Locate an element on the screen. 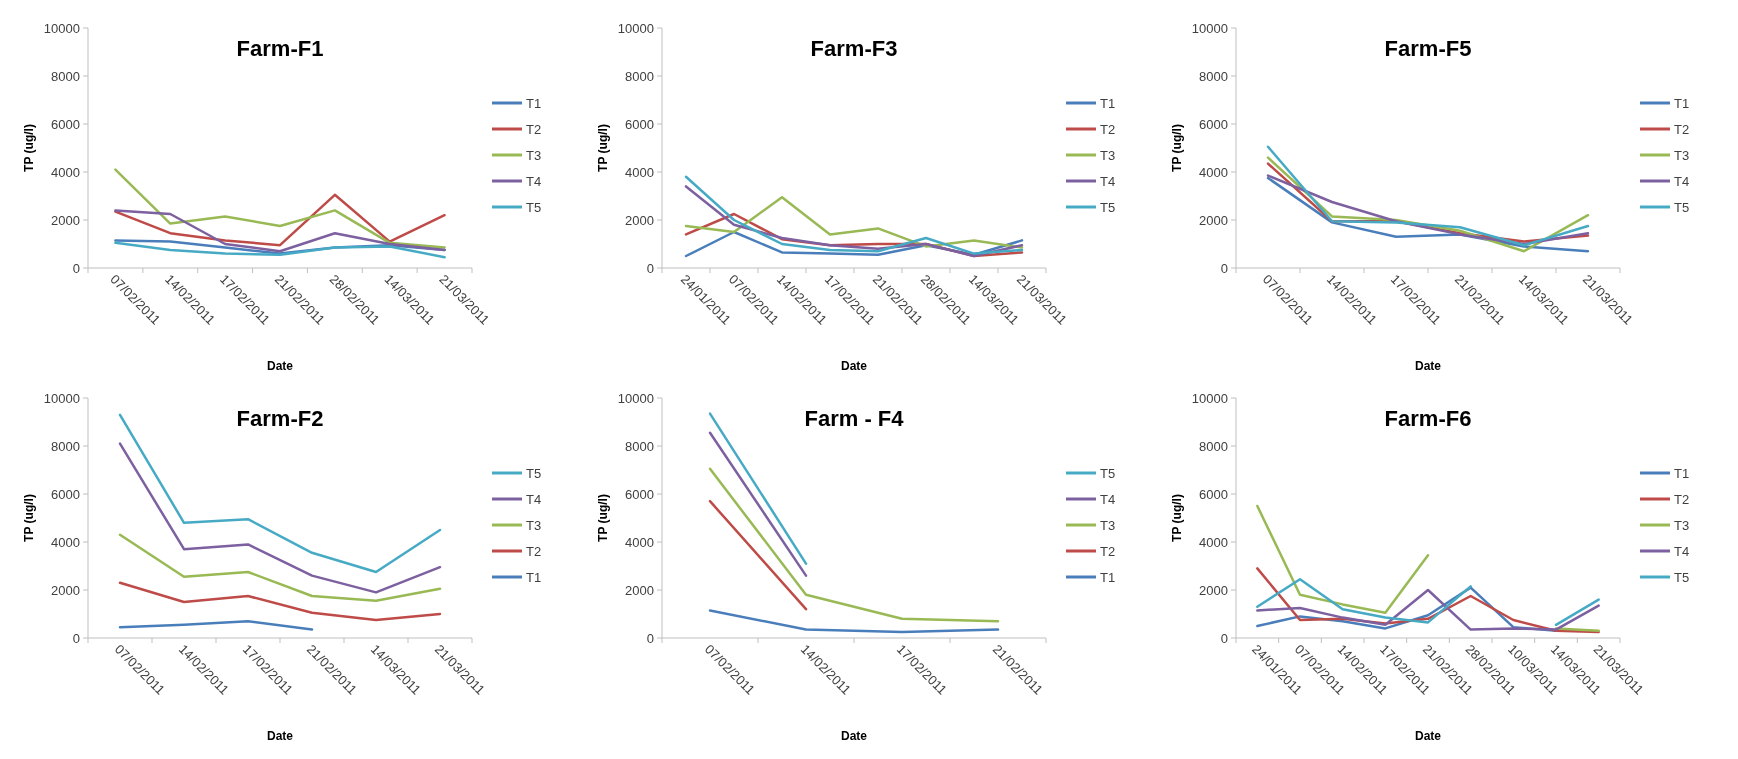  chart-title: Farm-F2 is located at coordinates (280, 418).